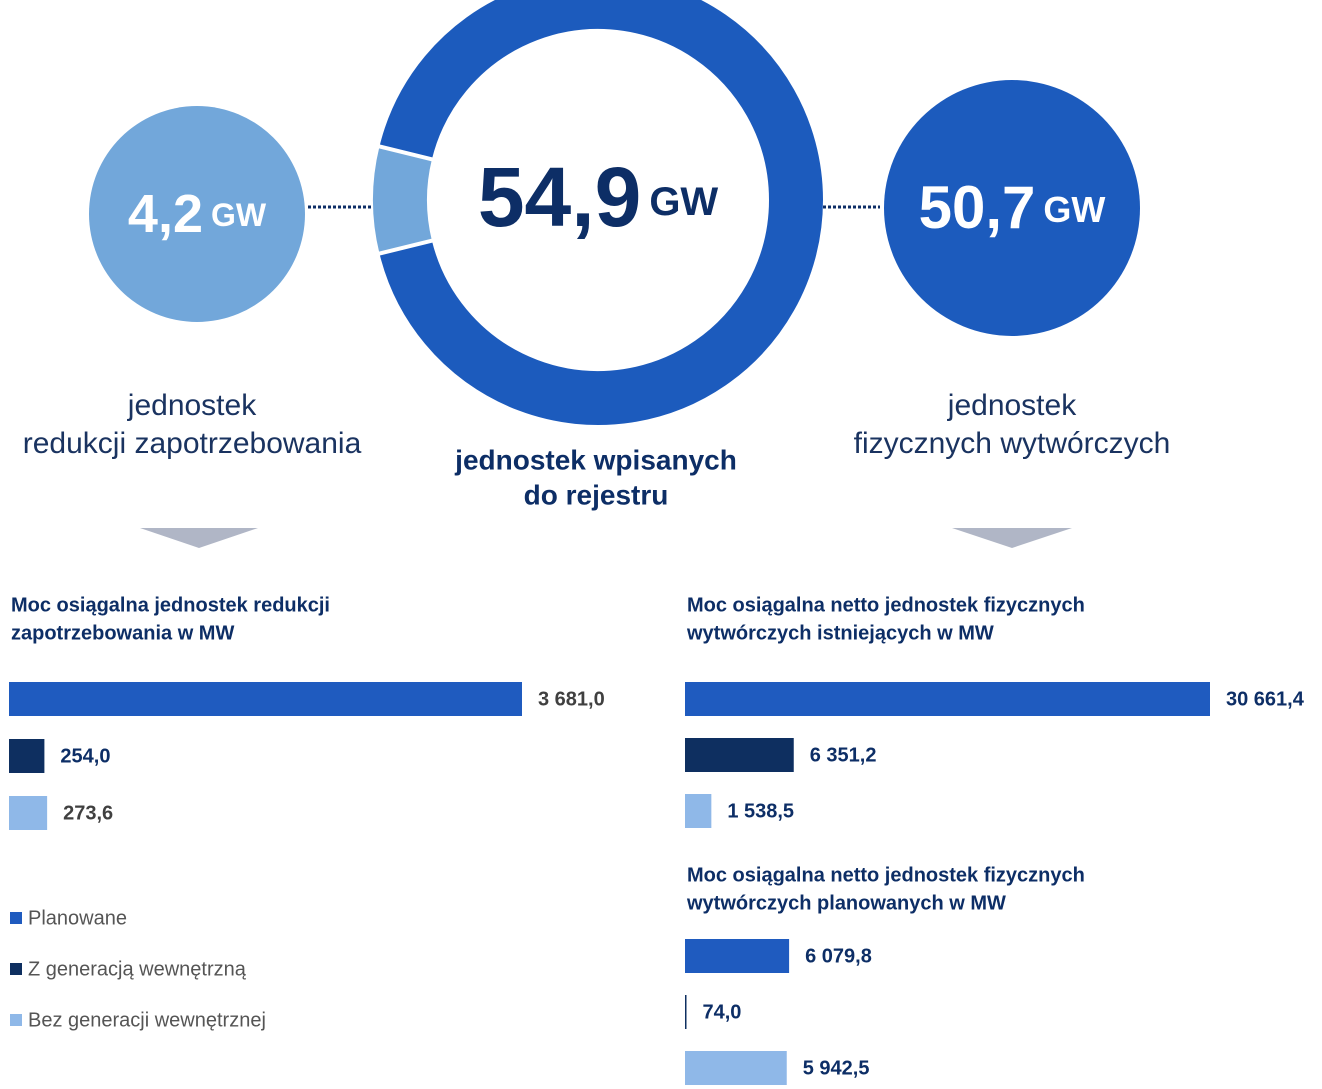  I want to click on value-label: 6 079,8, so click(838, 956).